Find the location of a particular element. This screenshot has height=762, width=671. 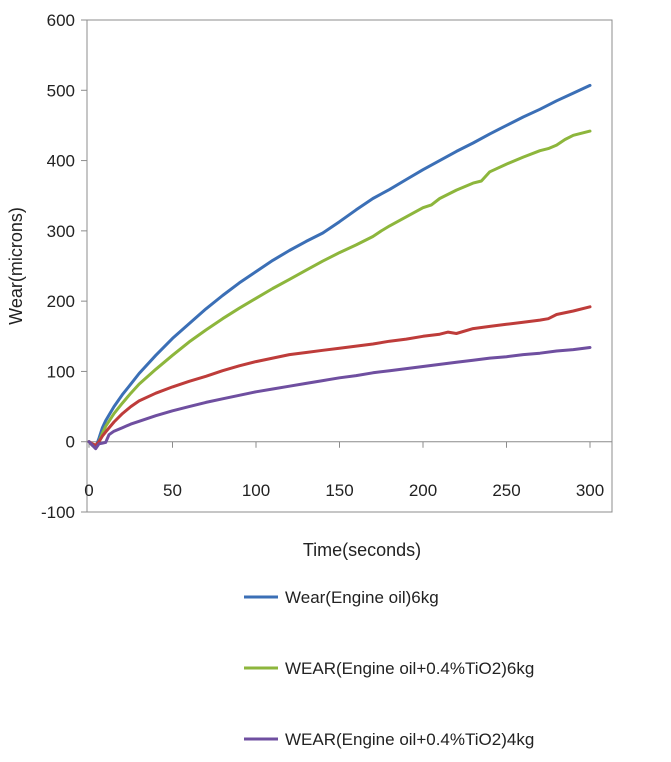

y-tick-label: 0 is located at coordinates (70, 442).